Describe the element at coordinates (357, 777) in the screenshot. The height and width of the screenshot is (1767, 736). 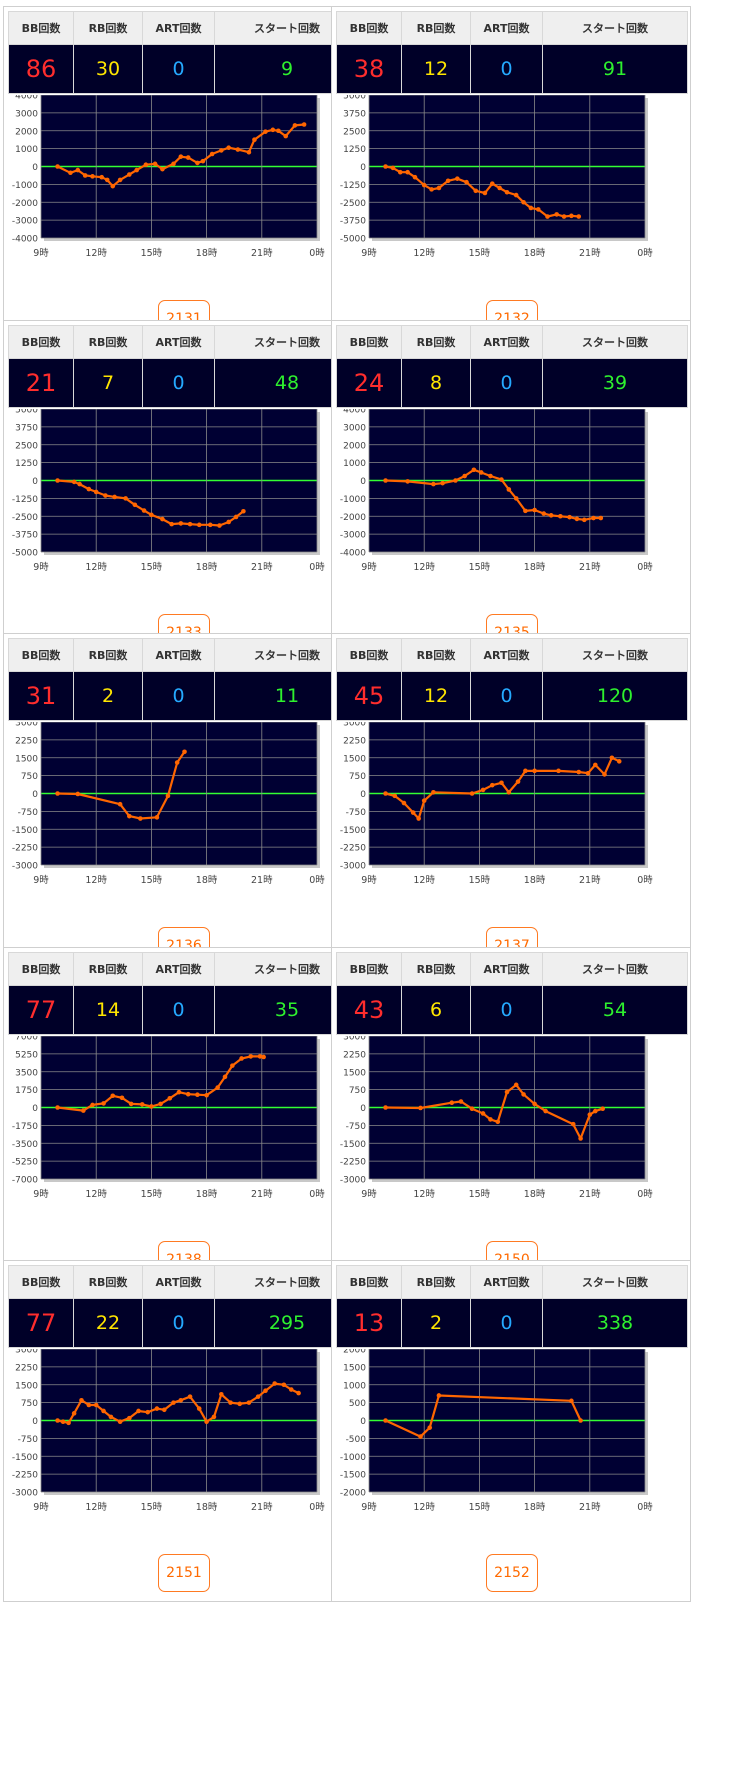
I see `y-tick-label: 750` at that location.